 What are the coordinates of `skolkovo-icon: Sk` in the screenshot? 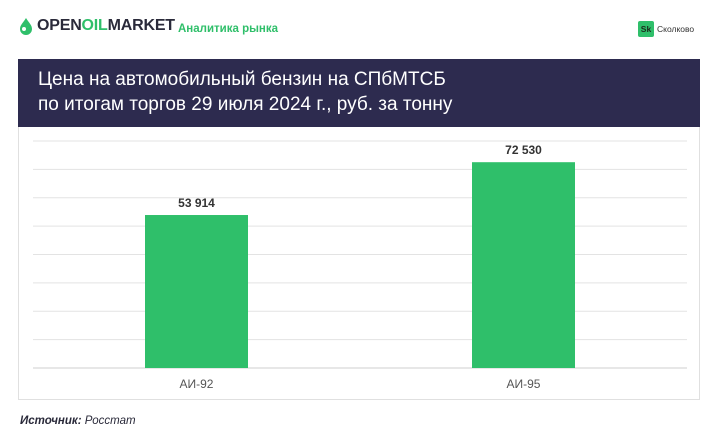 It's located at (646, 29).